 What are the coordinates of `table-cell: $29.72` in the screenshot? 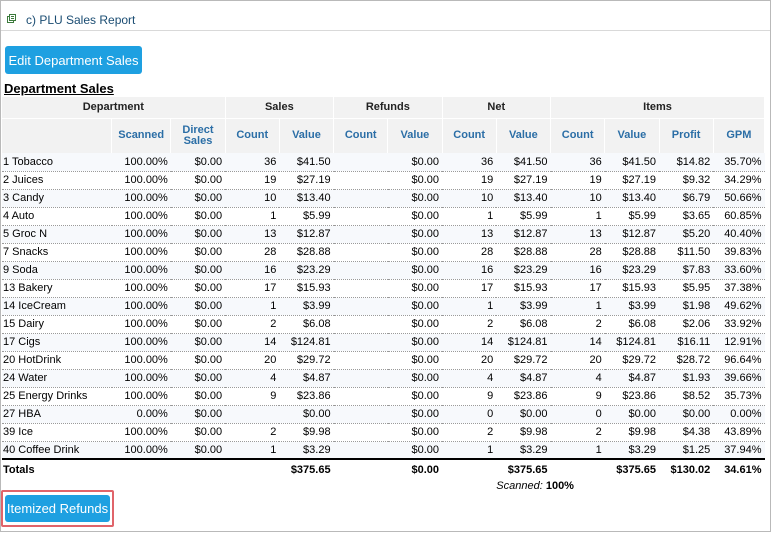 It's located at (631, 360).